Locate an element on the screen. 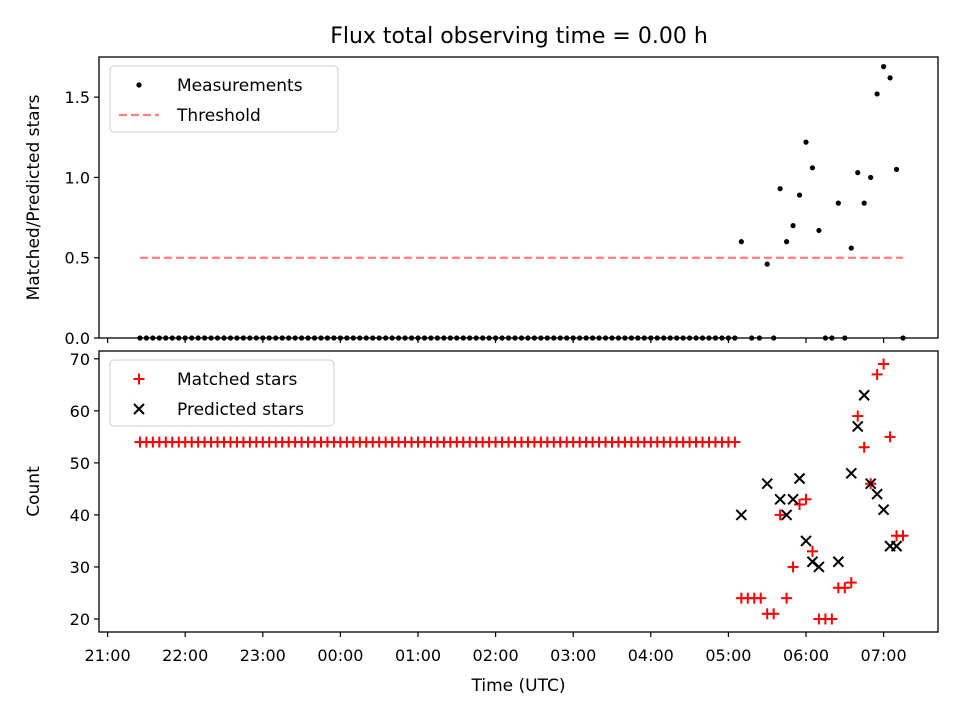 The height and width of the screenshot is (720, 960). x-tick-label: 02:00 is located at coordinates (496, 655).